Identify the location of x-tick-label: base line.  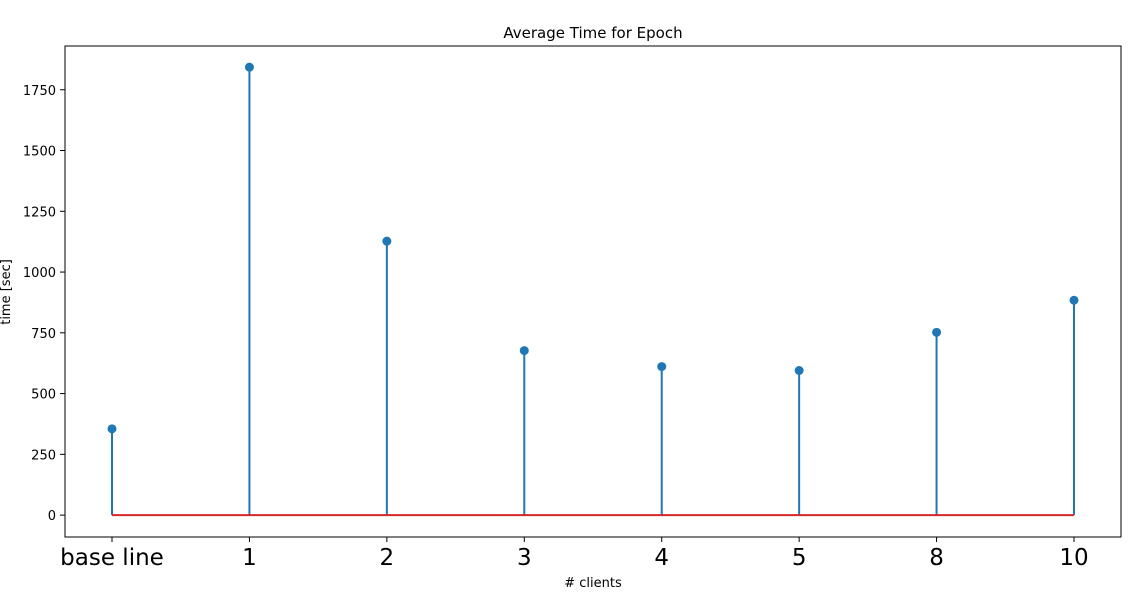
(112, 558).